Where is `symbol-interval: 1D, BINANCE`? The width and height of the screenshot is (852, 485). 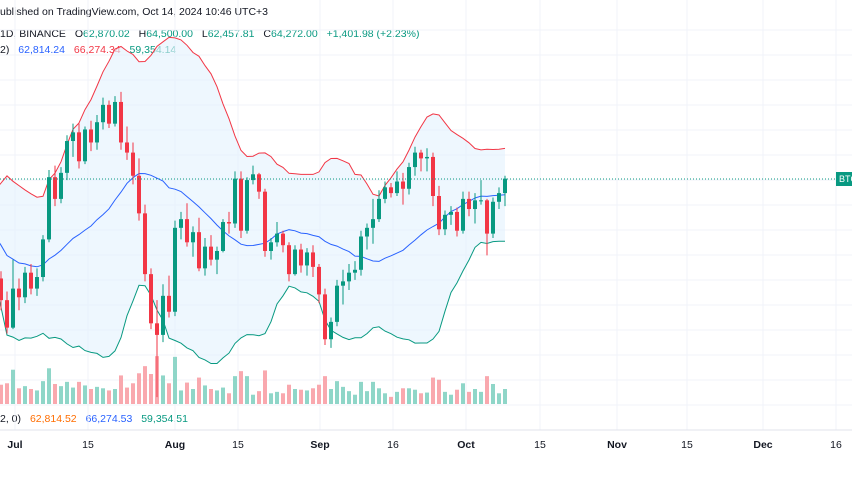 symbol-interval: 1D, BINANCE is located at coordinates (33, 34).